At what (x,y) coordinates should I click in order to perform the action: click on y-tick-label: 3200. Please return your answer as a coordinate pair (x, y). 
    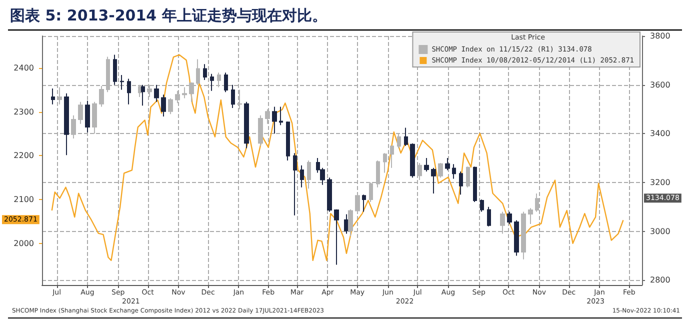
    Looking at the image, I should click on (660, 182).